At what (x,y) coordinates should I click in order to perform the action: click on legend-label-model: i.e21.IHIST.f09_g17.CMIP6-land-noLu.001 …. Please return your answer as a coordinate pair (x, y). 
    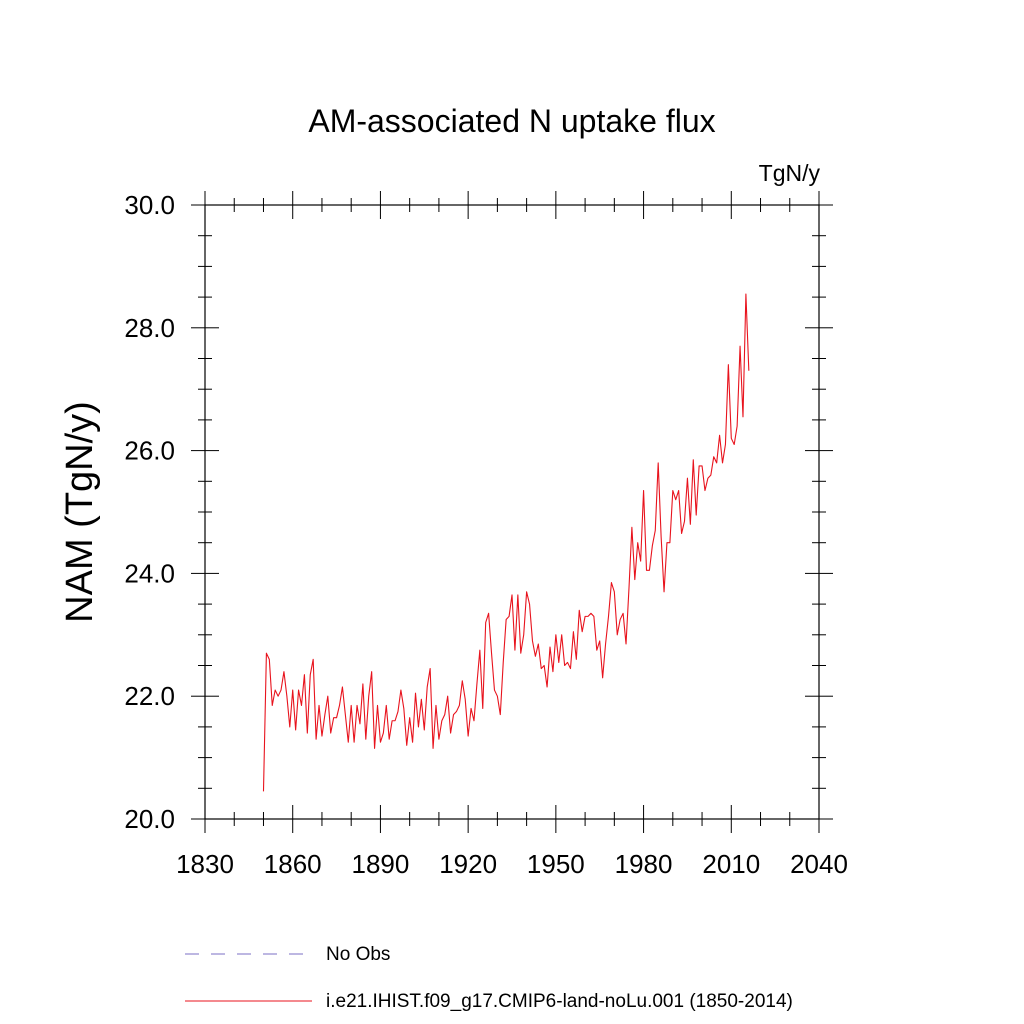
    Looking at the image, I should click on (559, 1001).